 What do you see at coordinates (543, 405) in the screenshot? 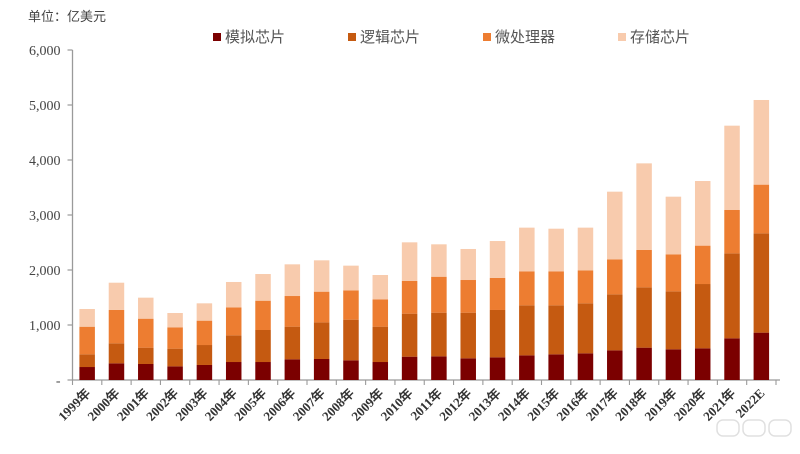
I see `x-tick-label: 2015年` at bounding box center [543, 405].